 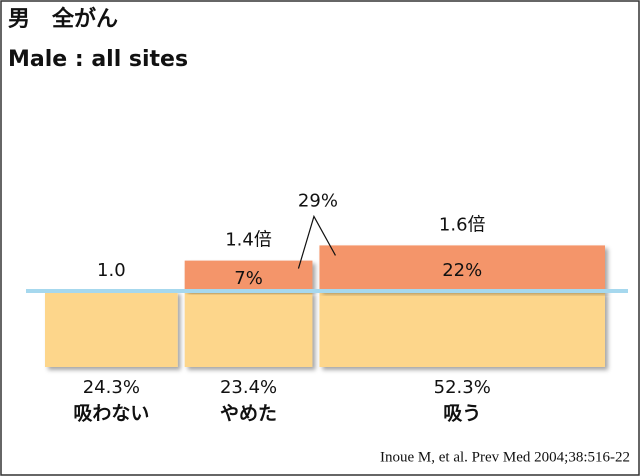 What do you see at coordinates (248, 387) in the screenshot?
I see `width-label: 23.4%` at bounding box center [248, 387].